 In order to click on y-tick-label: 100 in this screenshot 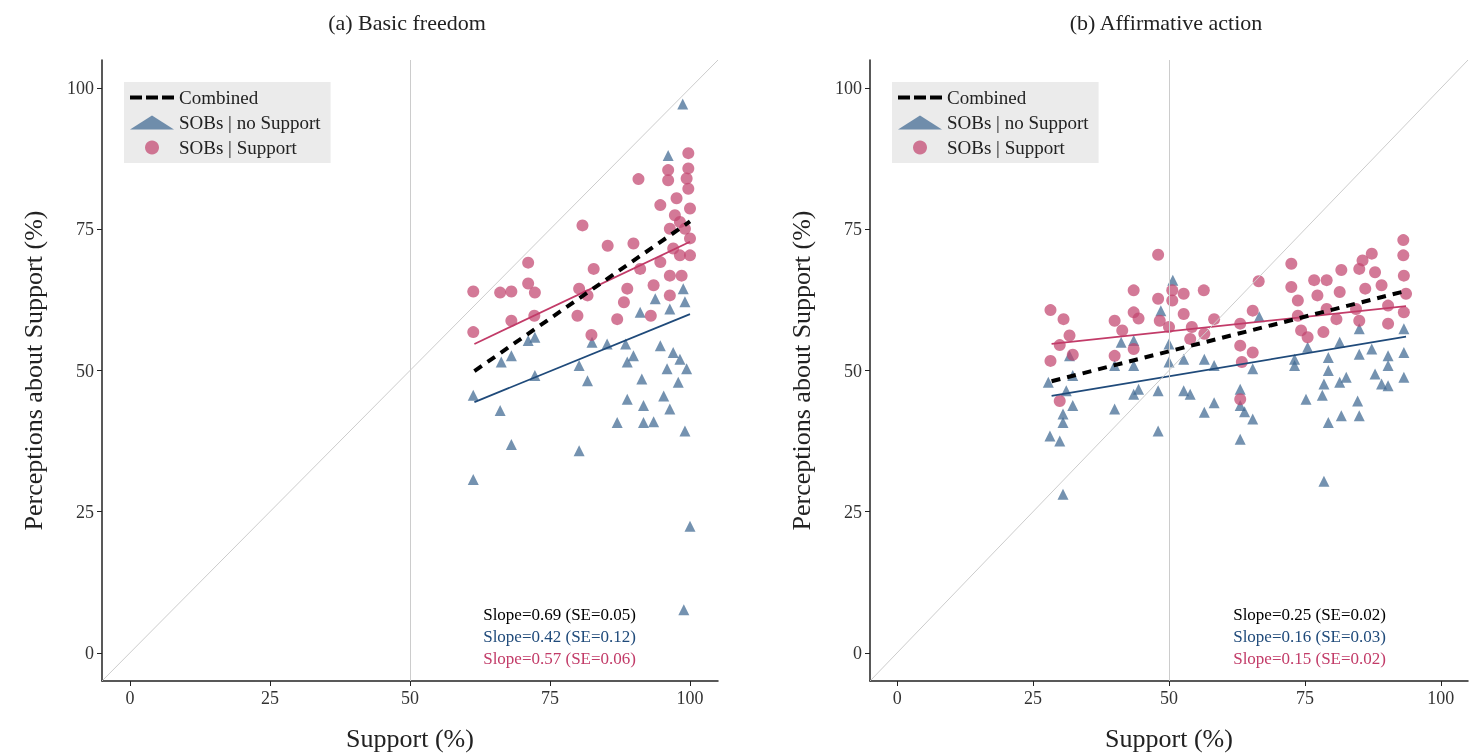, I will do `click(848, 88)`.